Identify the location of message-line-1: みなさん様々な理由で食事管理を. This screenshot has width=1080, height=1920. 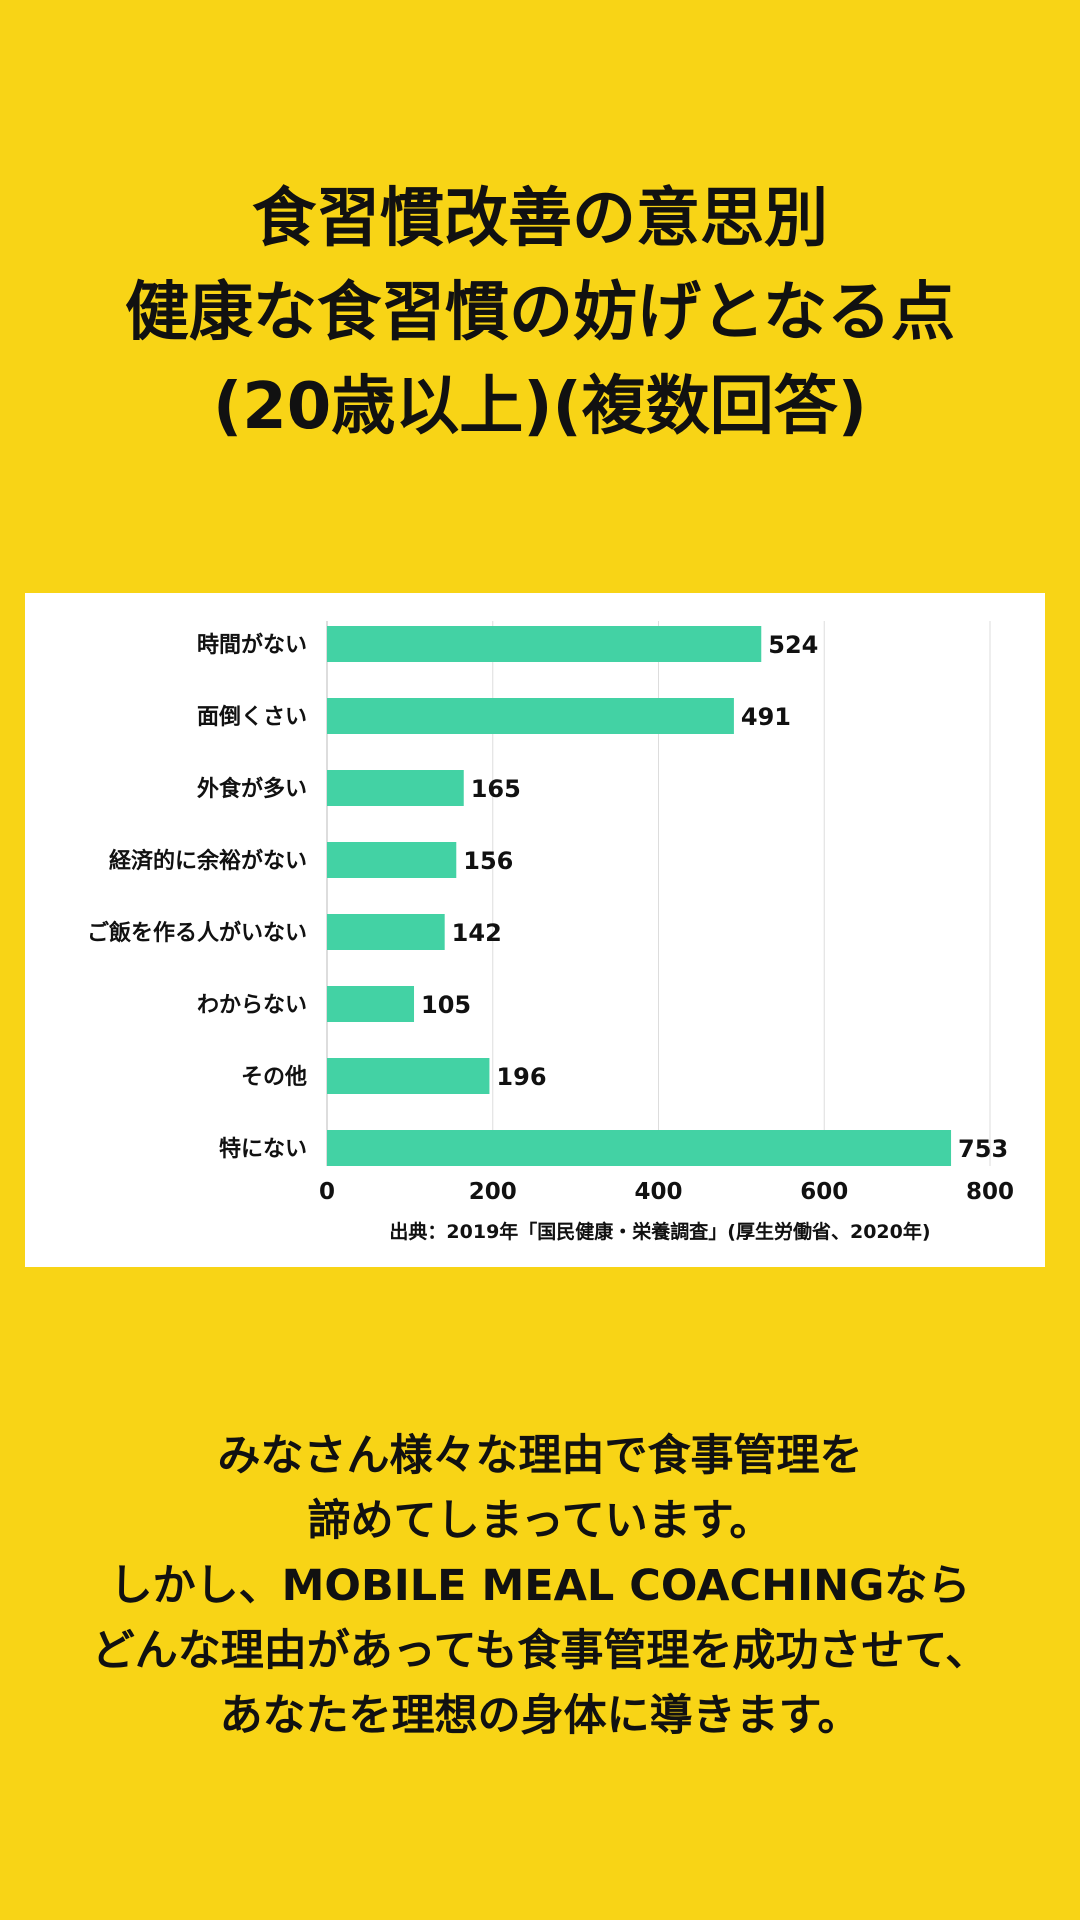
(540, 1456).